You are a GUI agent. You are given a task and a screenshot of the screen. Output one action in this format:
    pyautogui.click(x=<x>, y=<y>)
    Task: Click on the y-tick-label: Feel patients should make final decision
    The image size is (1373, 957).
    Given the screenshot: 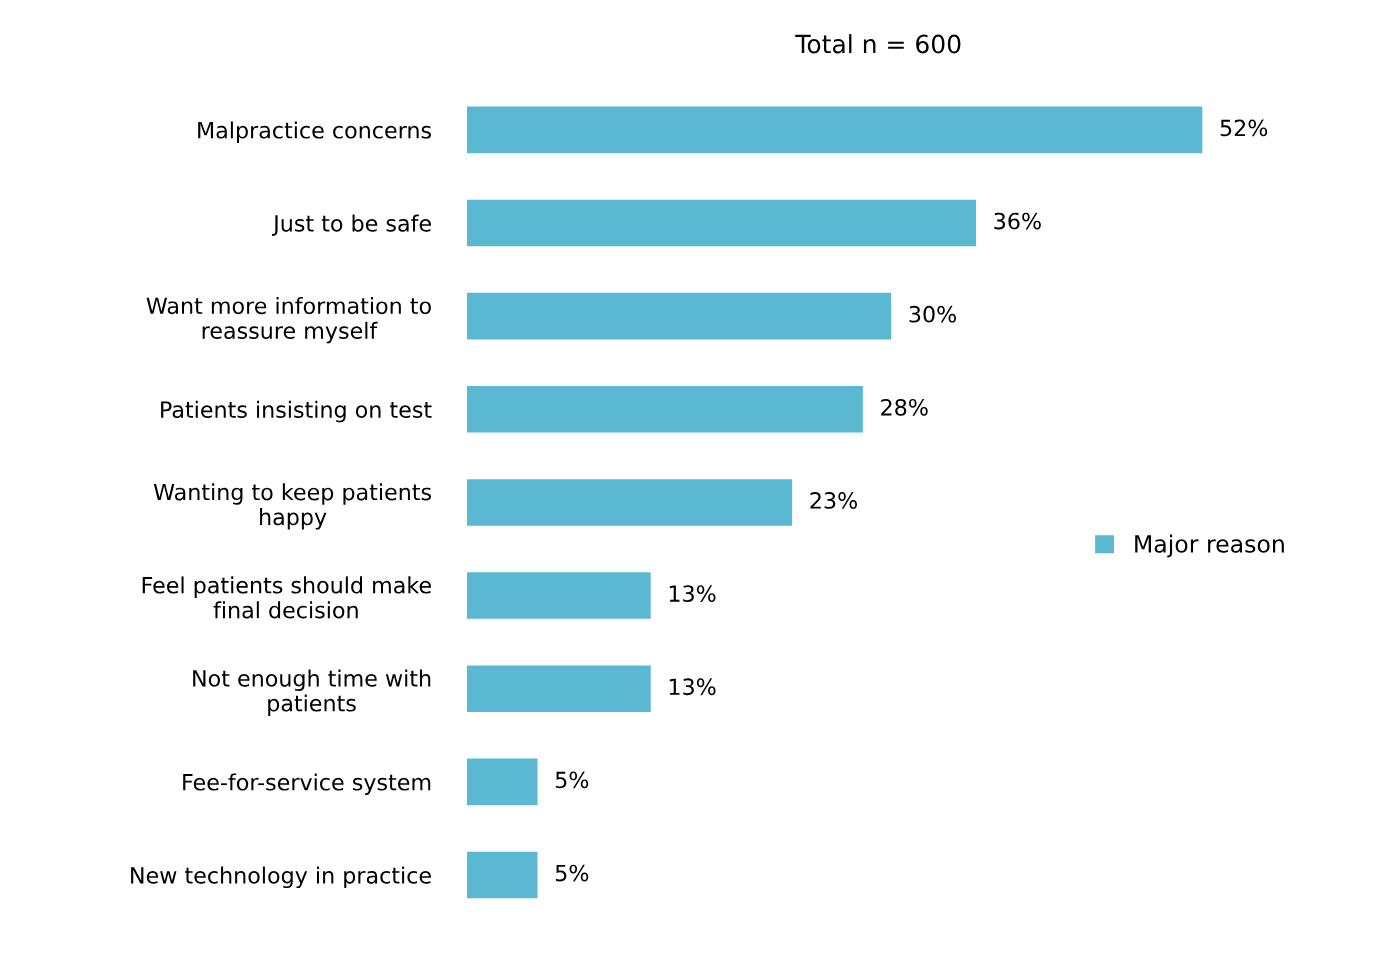 What is the action you would take?
    pyautogui.click(x=286, y=597)
    